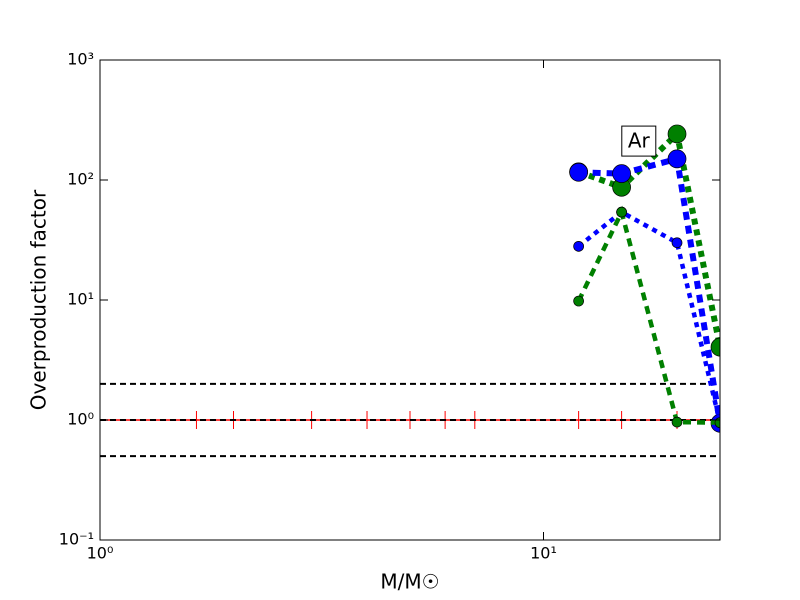 This screenshot has height=600, width=800. I want to click on y-axis-label: Overproduction factor, so click(39, 299).